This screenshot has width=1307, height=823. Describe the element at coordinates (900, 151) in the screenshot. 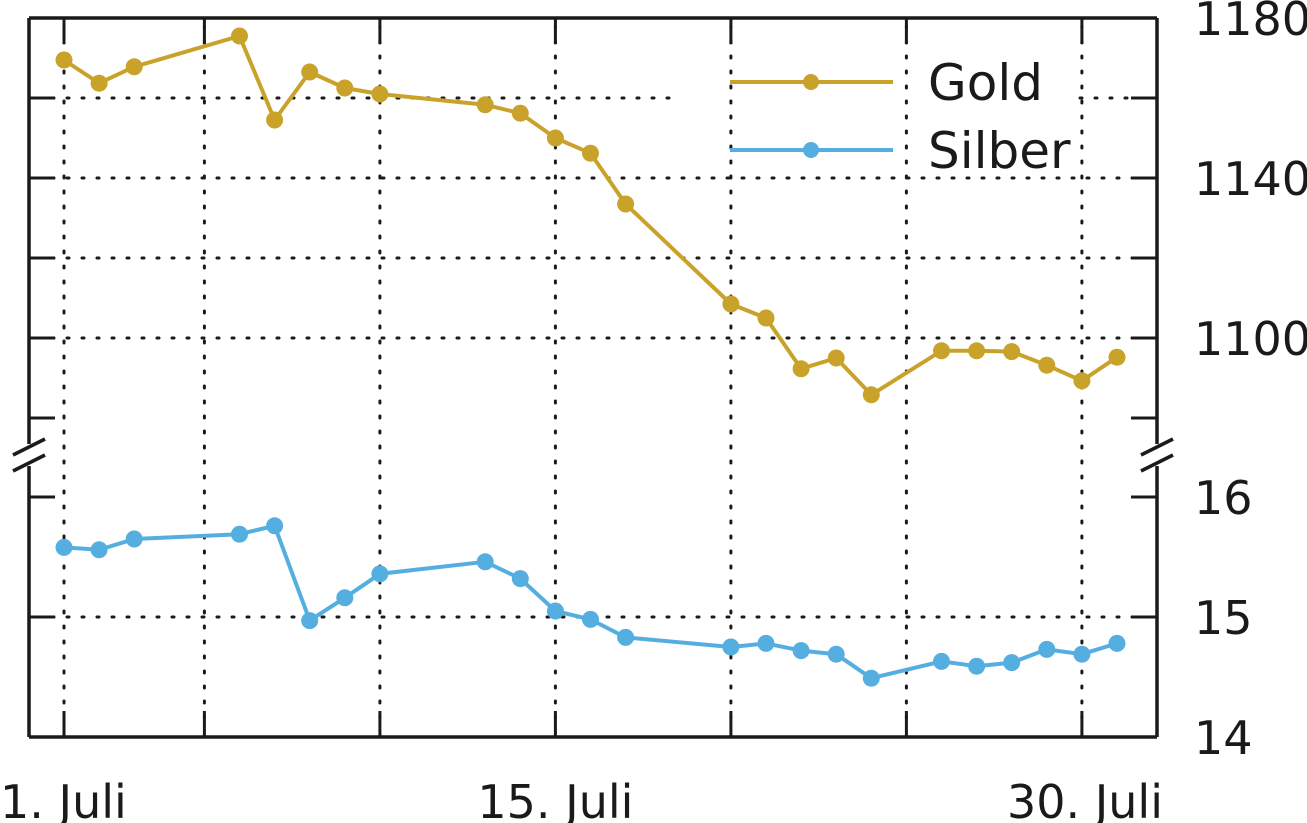

I see `legend-item-silber: Silber` at that location.